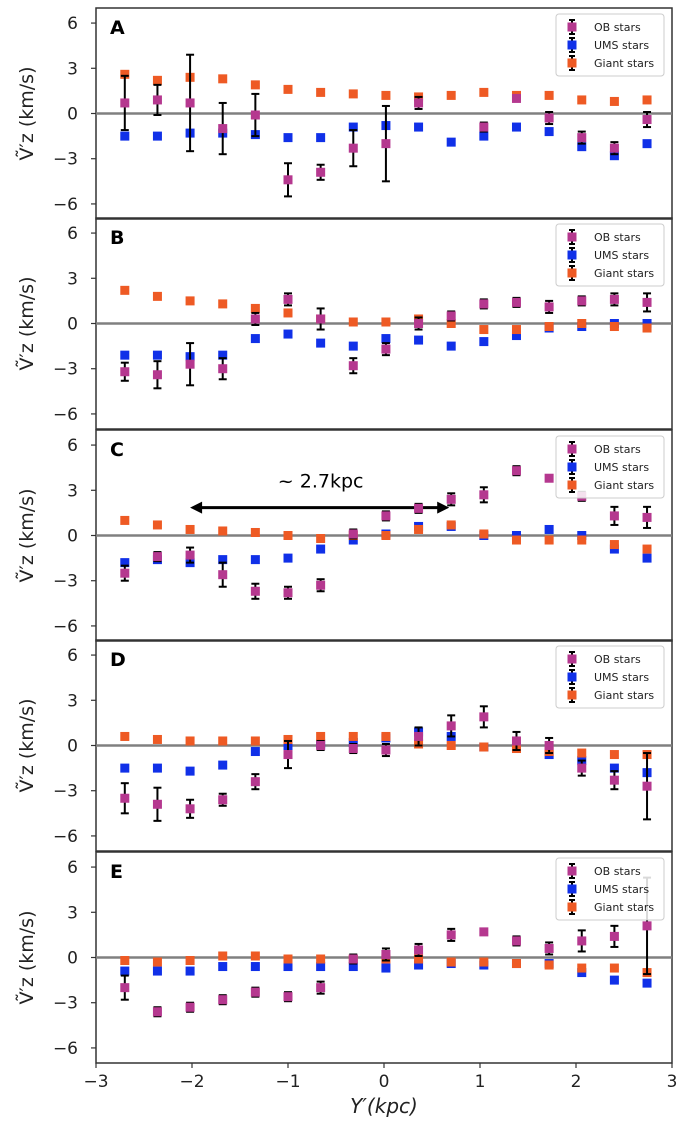 Image resolution: width=692 pixels, height=1132 pixels. What do you see at coordinates (65, 160) in the screenshot?
I see `y-tick-label: −3` at bounding box center [65, 160].